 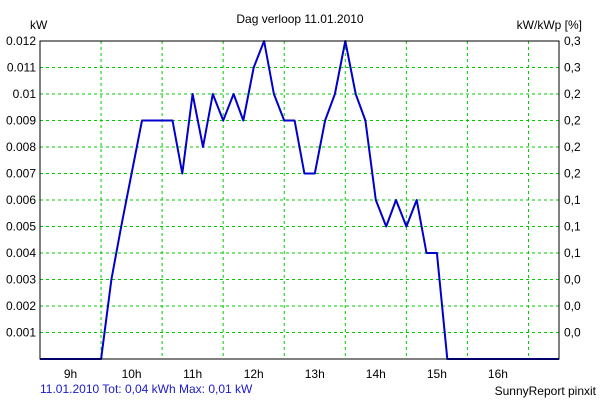 I want to click on y-tick-label-left: 0.011, so click(x=21, y=68).